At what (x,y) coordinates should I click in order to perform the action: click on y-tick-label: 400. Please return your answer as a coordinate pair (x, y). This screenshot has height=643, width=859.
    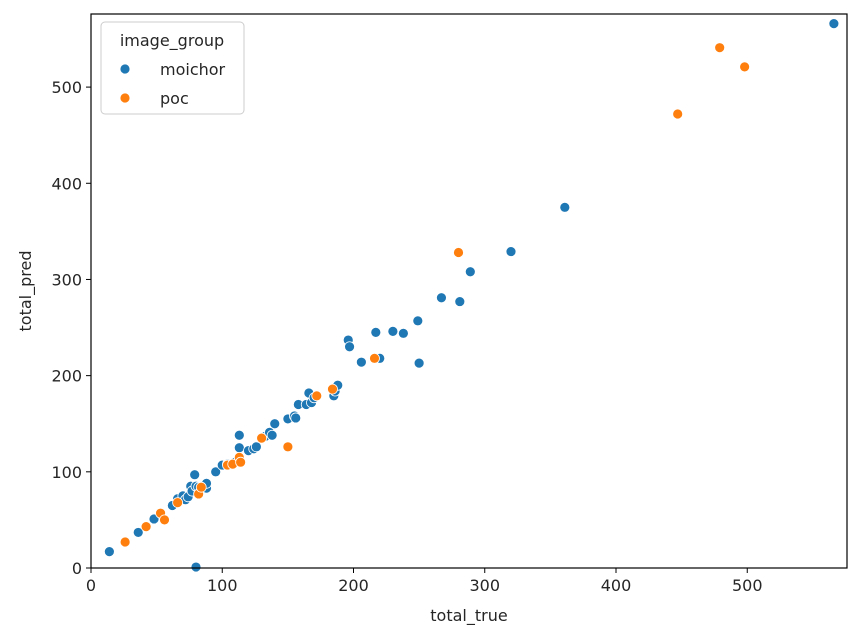
    Looking at the image, I should click on (66, 183).